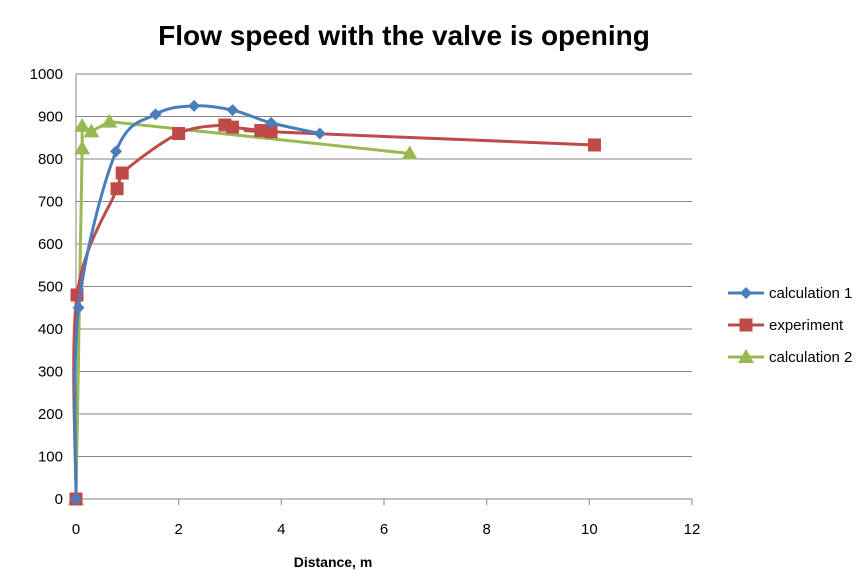 The height and width of the screenshot is (587, 868). I want to click on y-tick-label: 0, so click(59, 499).